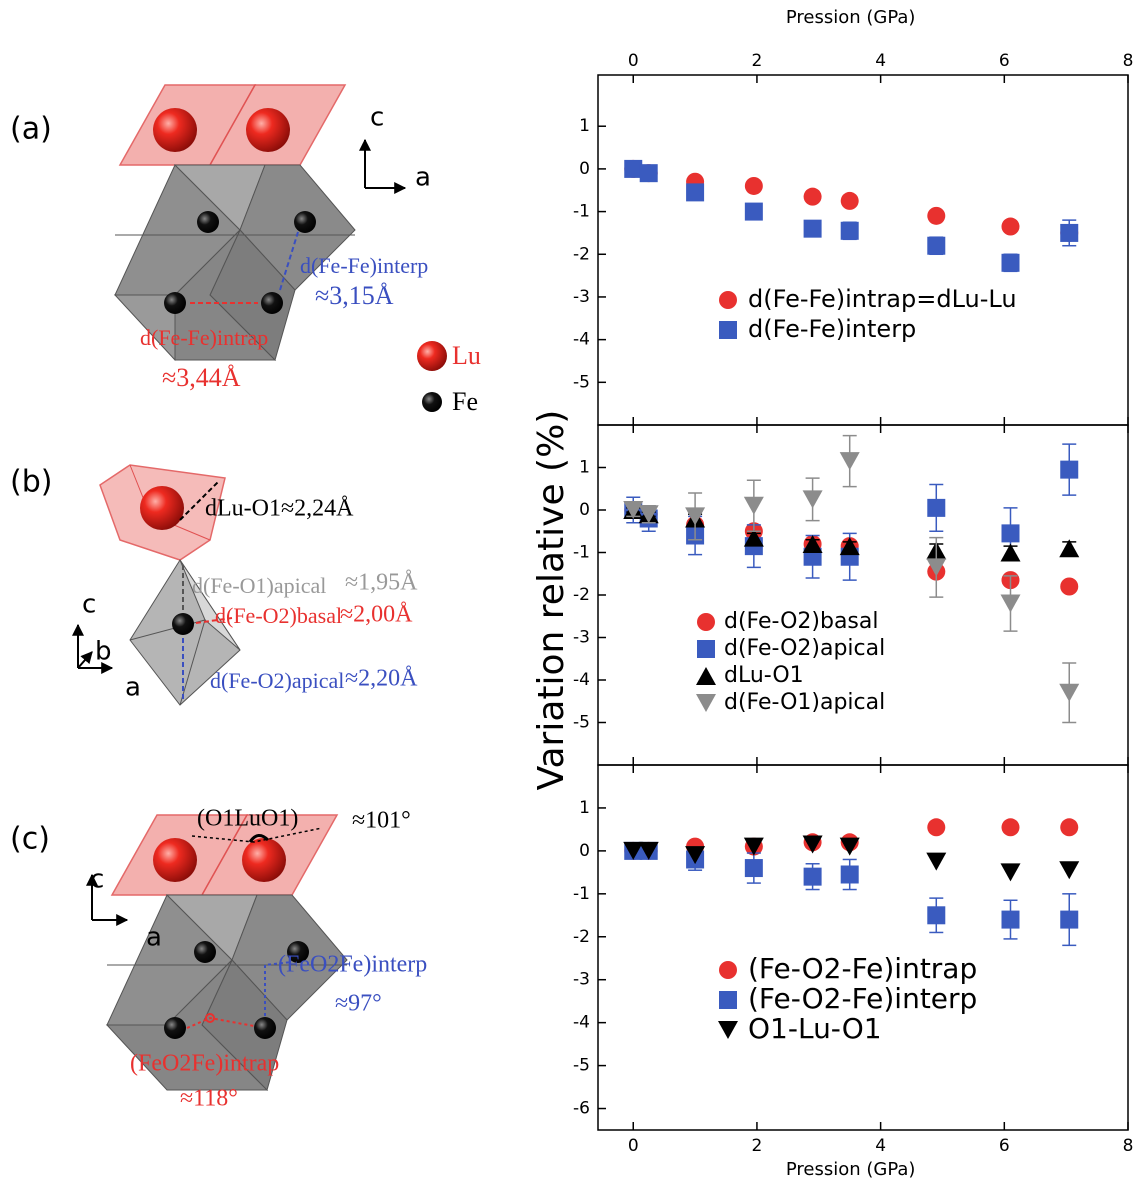  Describe the element at coordinates (352, 965) in the screenshot. I see `annotation: (FeO2Fe)interp` at that location.